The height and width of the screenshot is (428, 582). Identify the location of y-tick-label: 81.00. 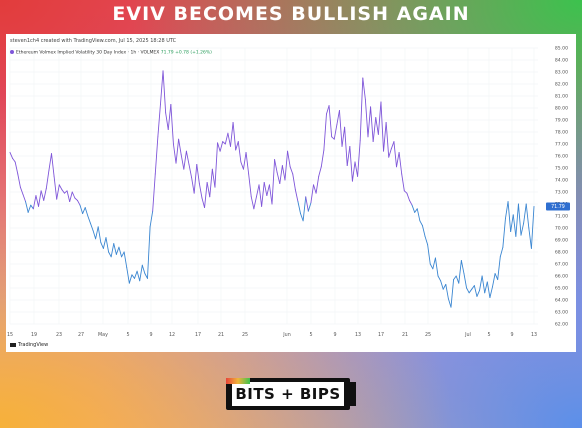
(561, 97).